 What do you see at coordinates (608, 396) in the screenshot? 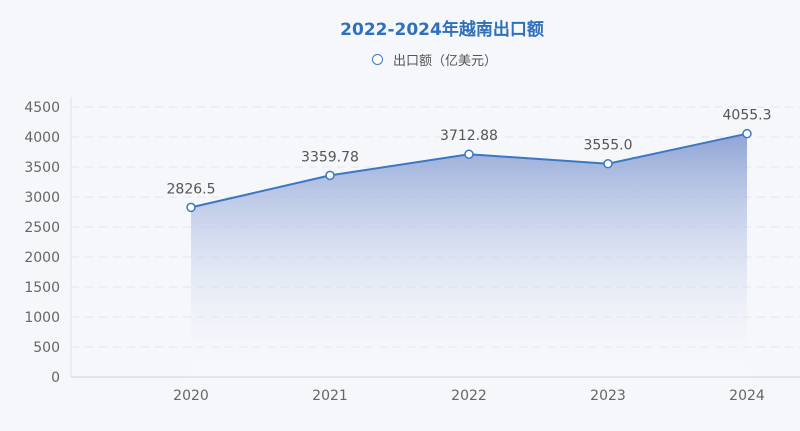
I see `x-tick-label: 2023` at bounding box center [608, 396].